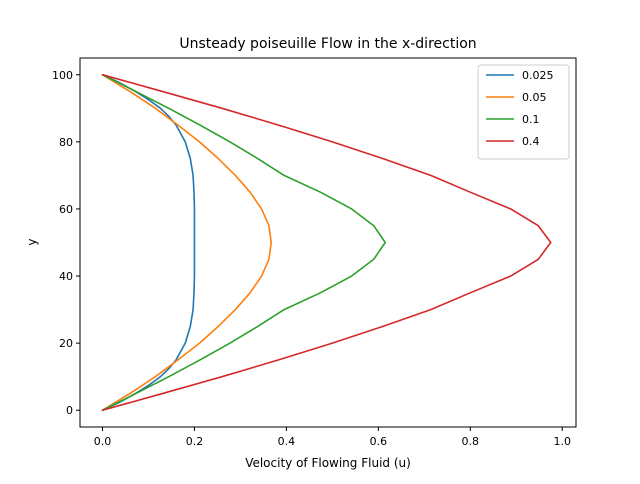  Describe the element at coordinates (69, 410) in the screenshot. I see `y-tick-label: 0` at that location.